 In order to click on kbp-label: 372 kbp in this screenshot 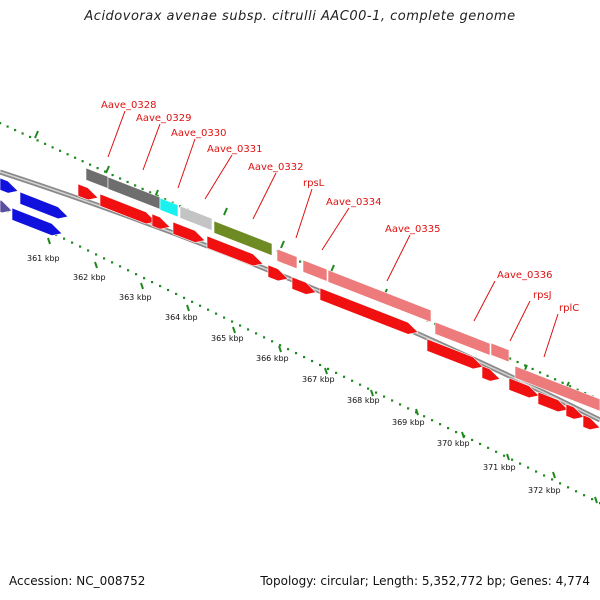, I will do `click(544, 490)`.